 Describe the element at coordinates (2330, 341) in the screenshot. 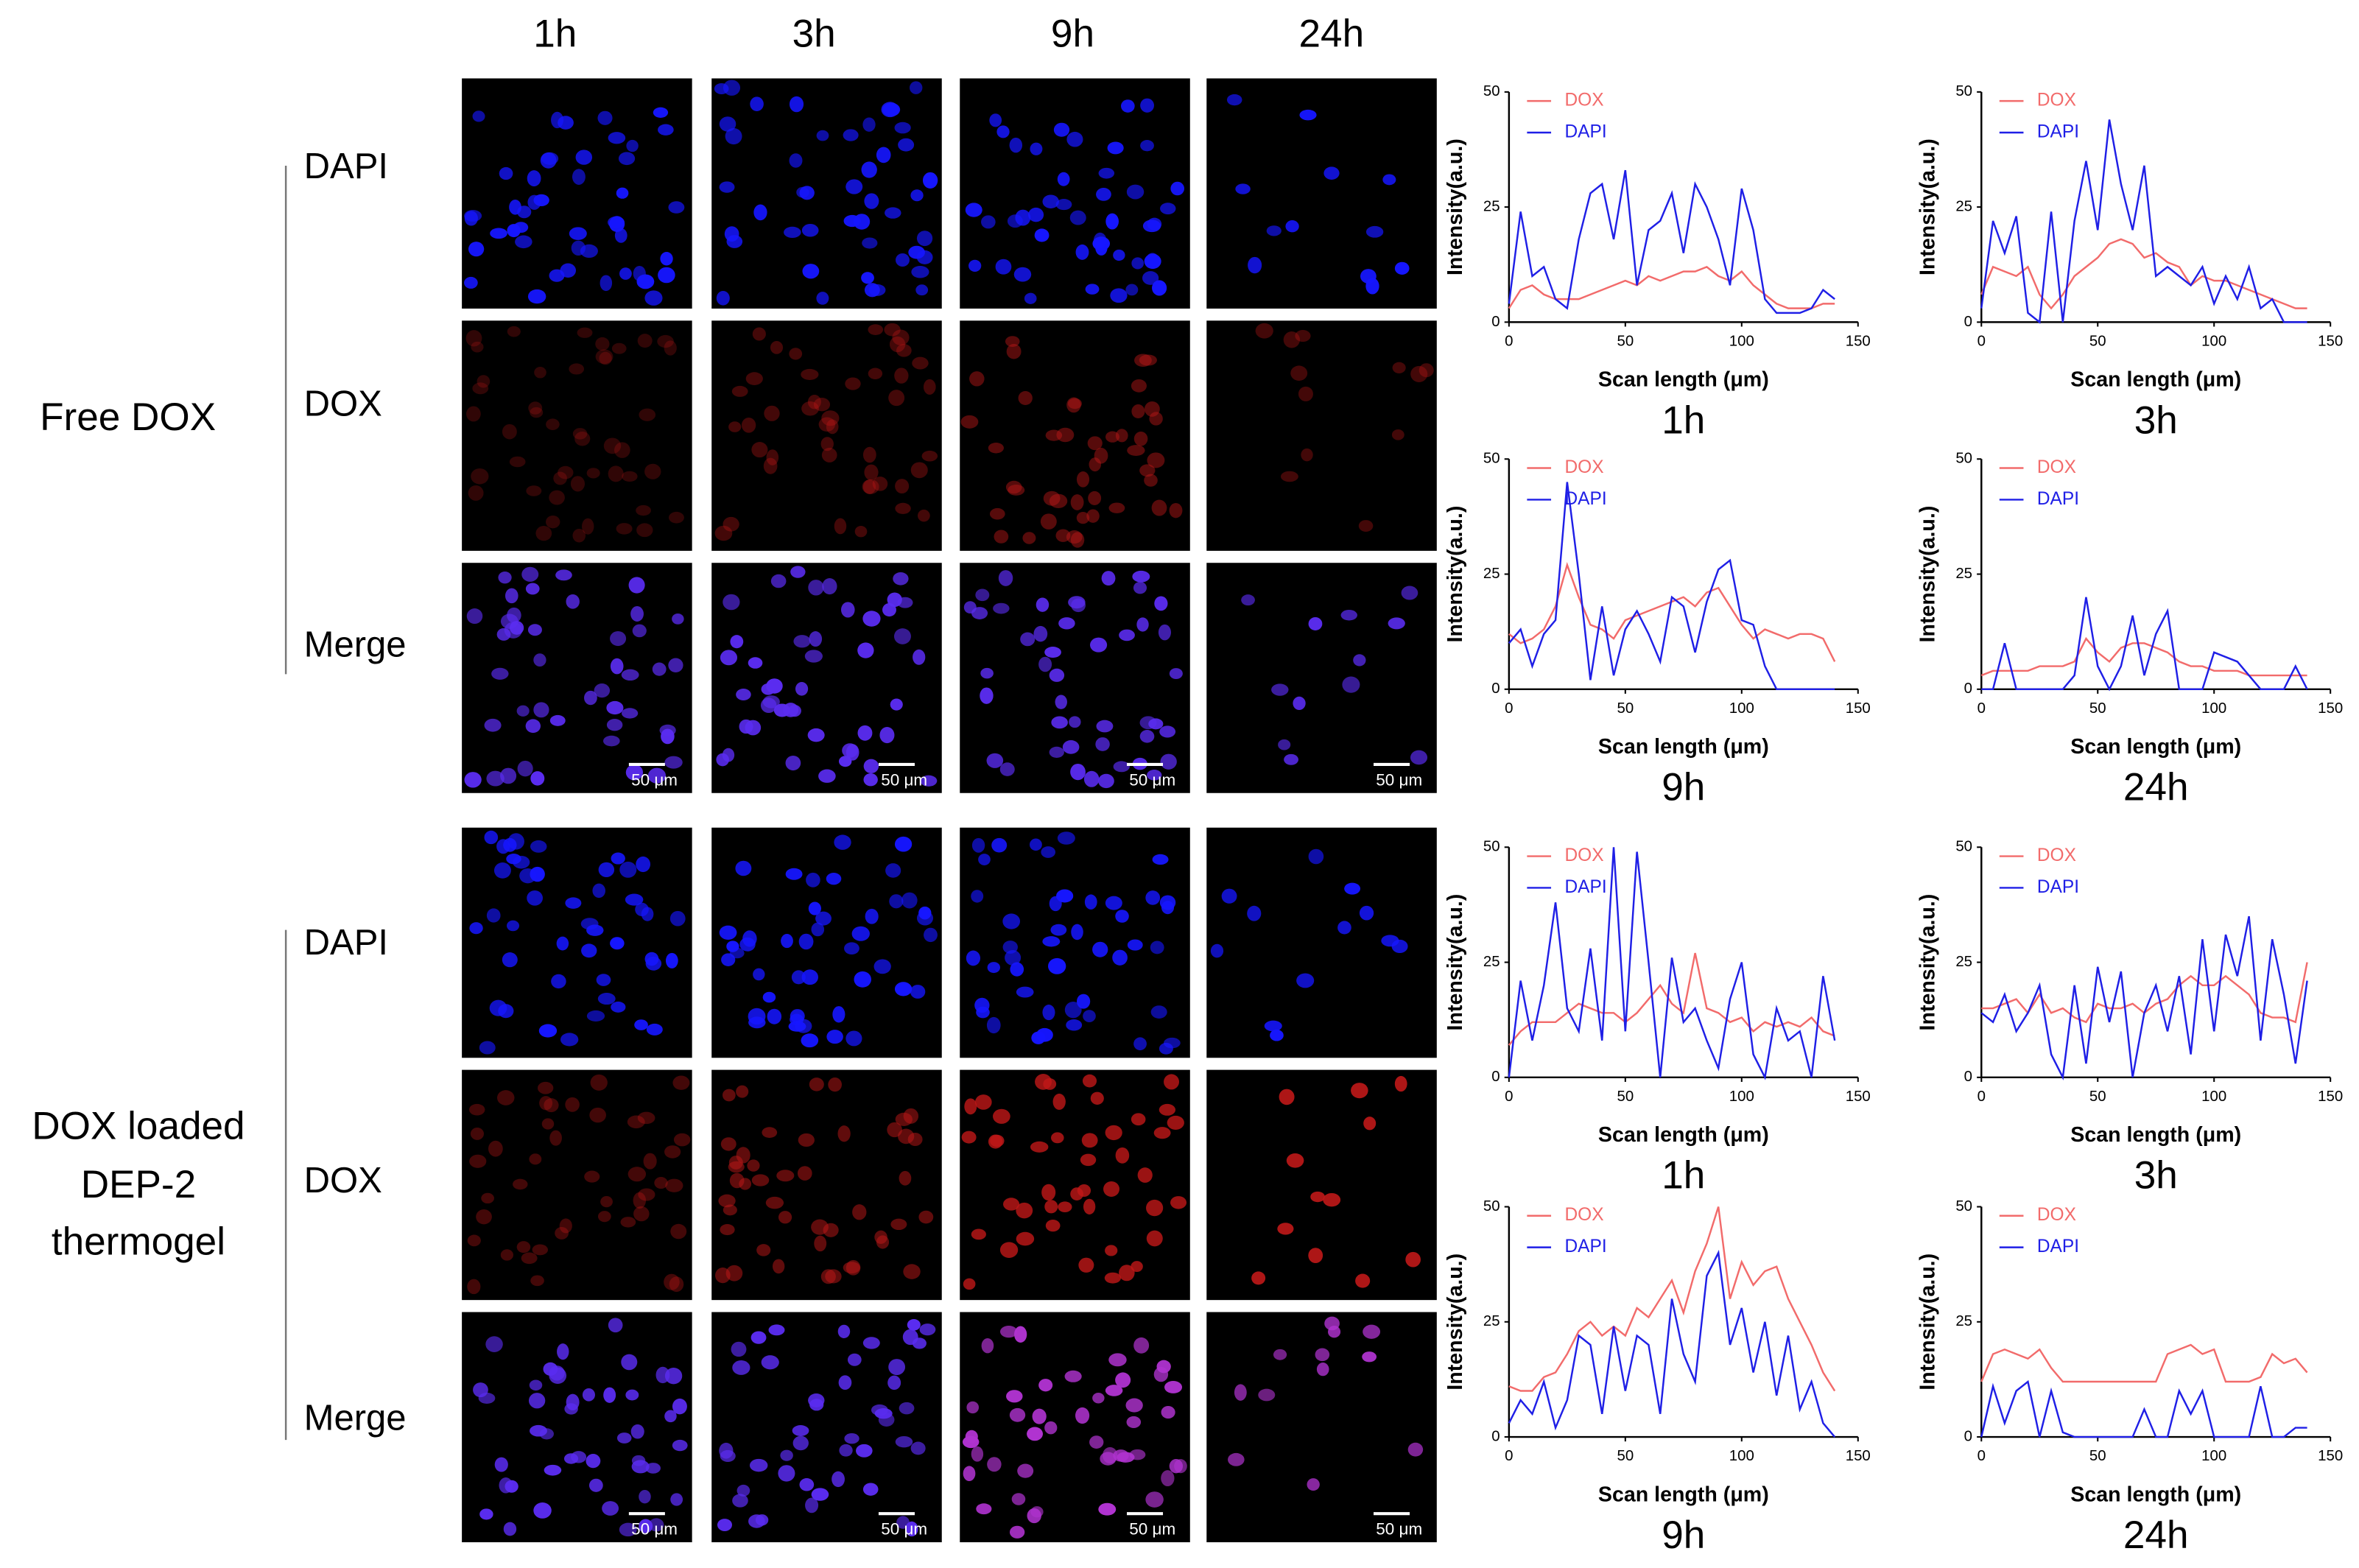

I see `x-tick-label: 150` at that location.